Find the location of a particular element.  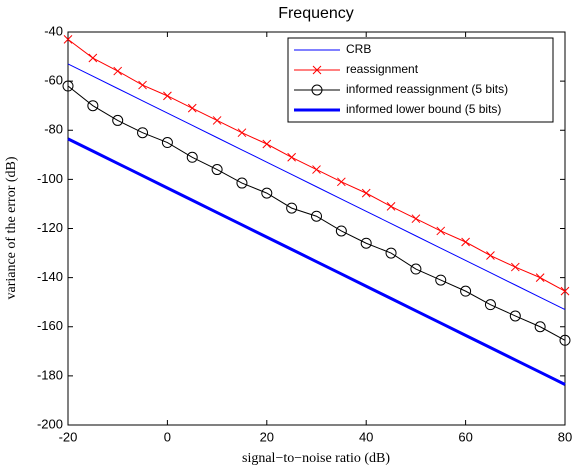

legend-label: informed reassignment (5 bits) is located at coordinates (427, 89).